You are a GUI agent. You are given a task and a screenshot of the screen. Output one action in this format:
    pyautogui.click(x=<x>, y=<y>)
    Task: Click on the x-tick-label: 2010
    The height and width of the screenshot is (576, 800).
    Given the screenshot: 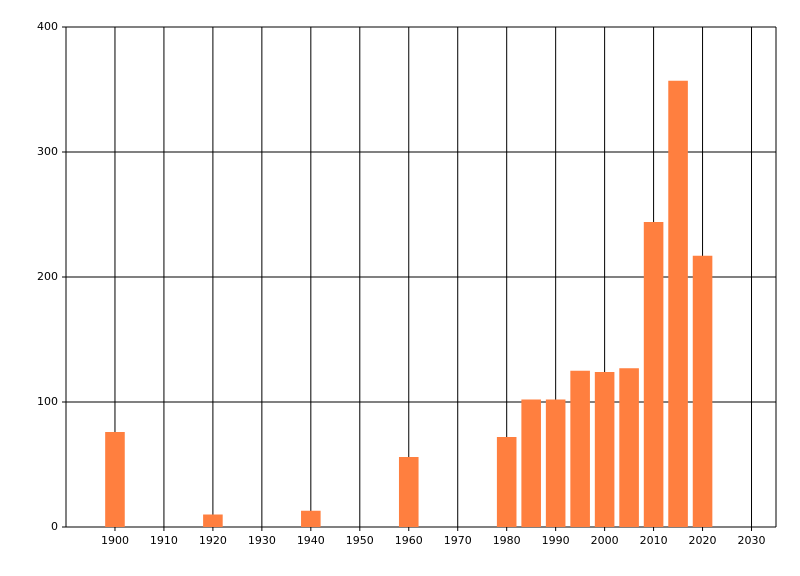 What is the action you would take?
    pyautogui.click(x=654, y=540)
    